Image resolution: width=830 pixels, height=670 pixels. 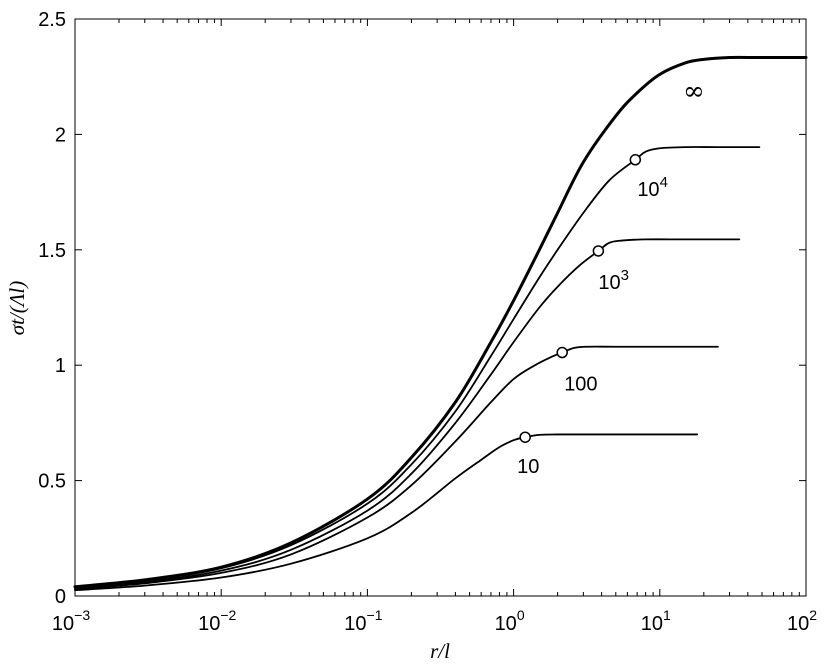 What do you see at coordinates (228, 615) in the screenshot?
I see `x-tick-exponent: −2` at bounding box center [228, 615].